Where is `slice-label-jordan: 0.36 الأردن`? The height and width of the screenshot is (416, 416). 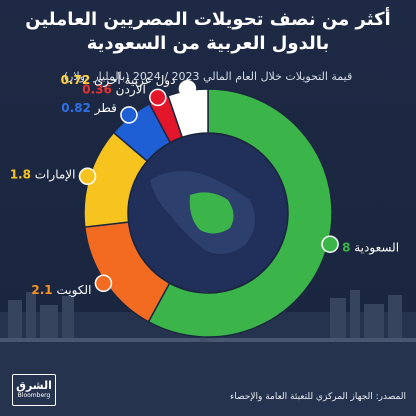
slice-label-jordan: 0.36 الأردن is located at coordinates (114, 89).